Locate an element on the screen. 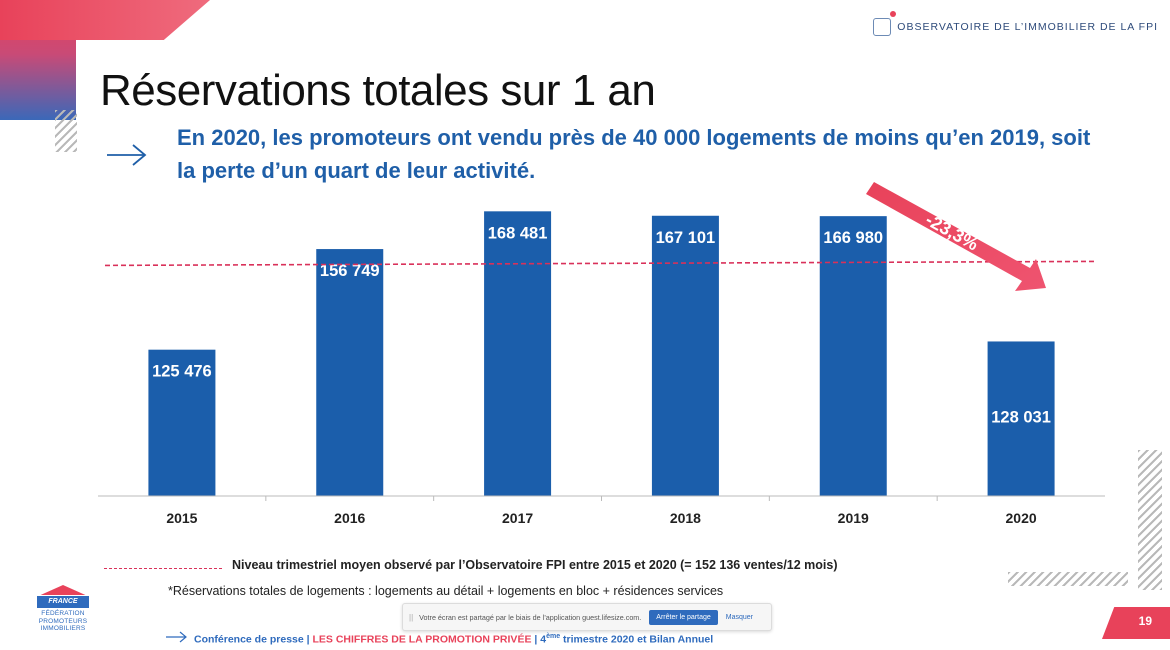  data-label-2016: 156 749 is located at coordinates (350, 271).